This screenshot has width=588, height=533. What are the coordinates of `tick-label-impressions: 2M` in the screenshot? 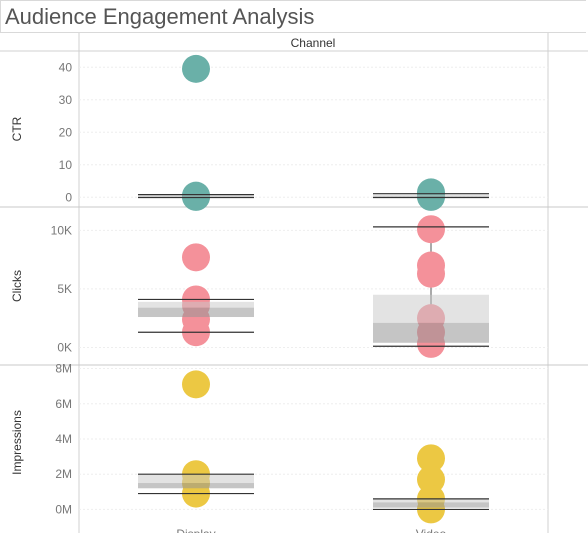 It's located at (63, 474).